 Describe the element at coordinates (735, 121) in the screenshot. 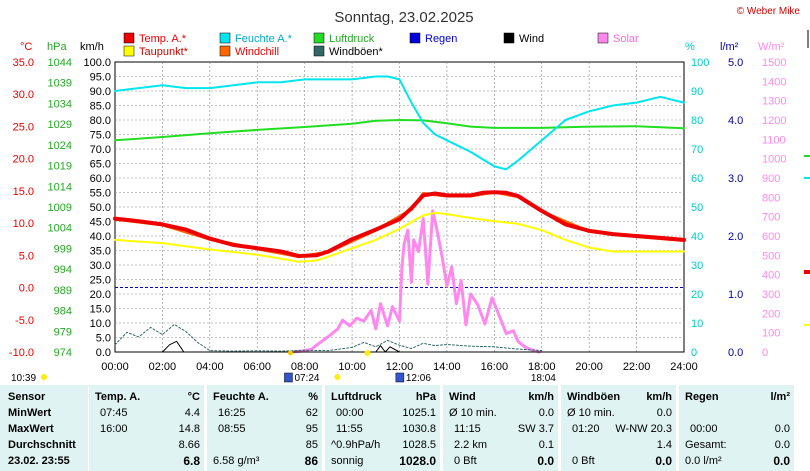

I see `tick-label-rain: 4.0` at that location.